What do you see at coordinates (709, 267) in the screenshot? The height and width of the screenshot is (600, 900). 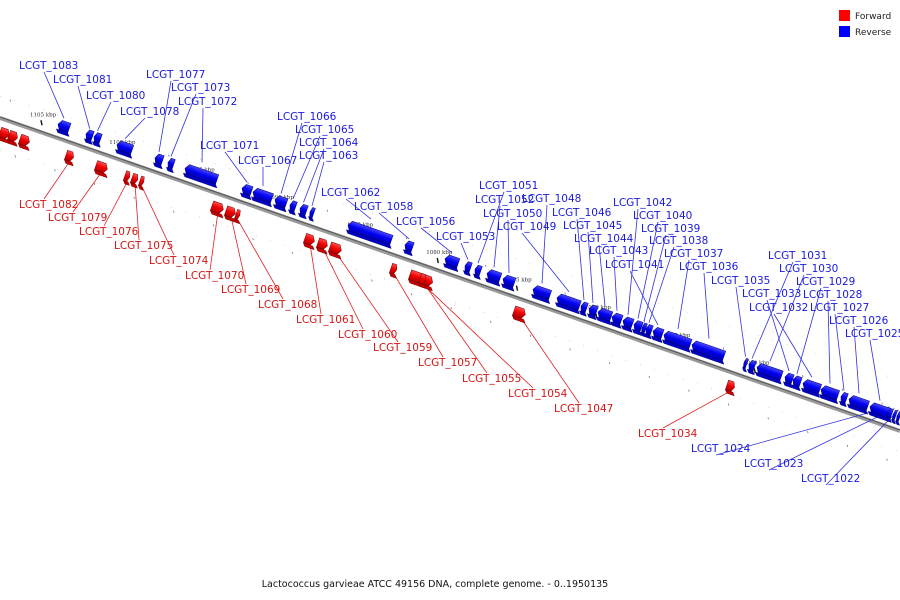 I see `gene-label-LCGT_1036: LCGT_1036` at bounding box center [709, 267].